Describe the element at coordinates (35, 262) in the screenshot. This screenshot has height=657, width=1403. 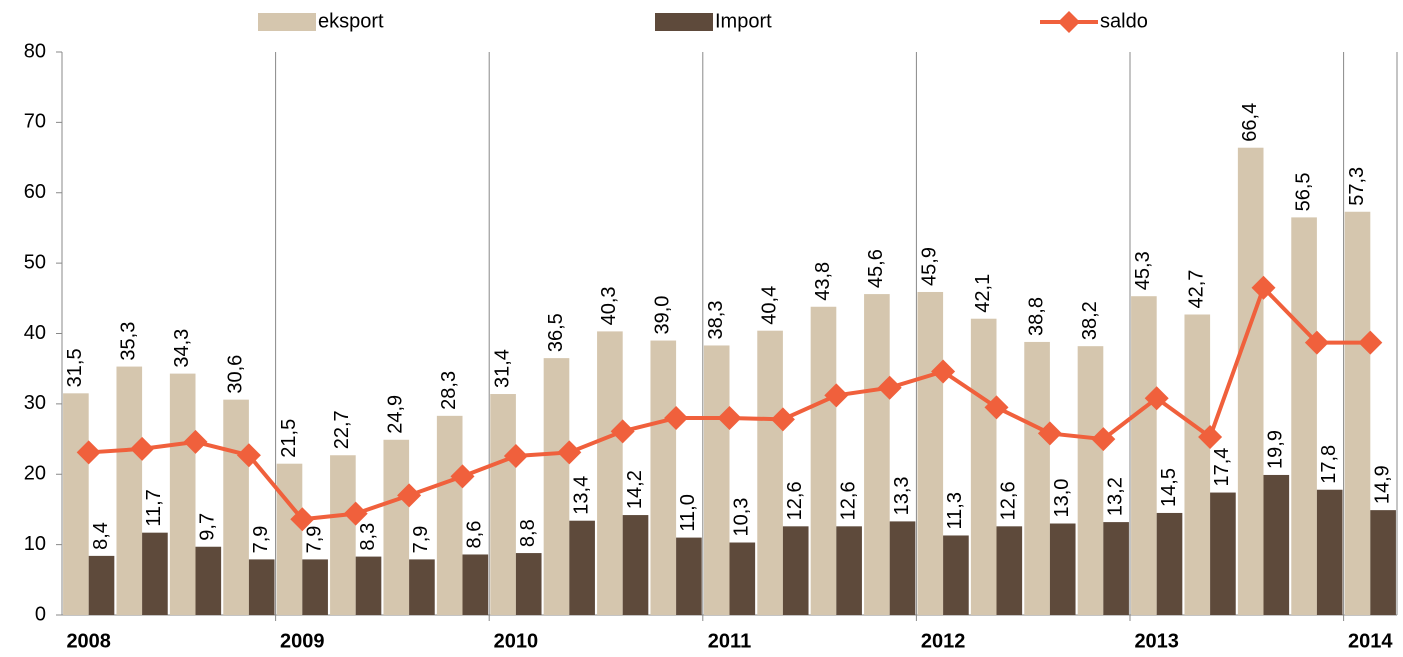
I see `y-tick-label: 50` at that location.